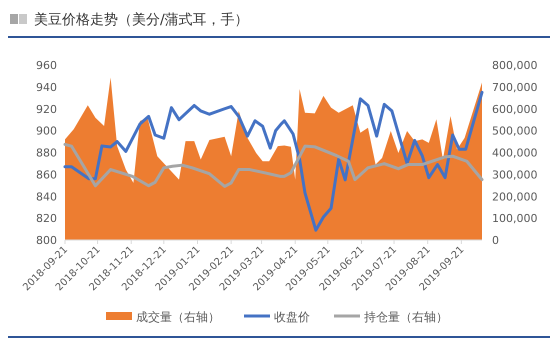  What do you see at coordinates (141, 20) in the screenshot?
I see `chart-title: 美豆价格走势（美分/蒲式耳，手）` at bounding box center [141, 20].